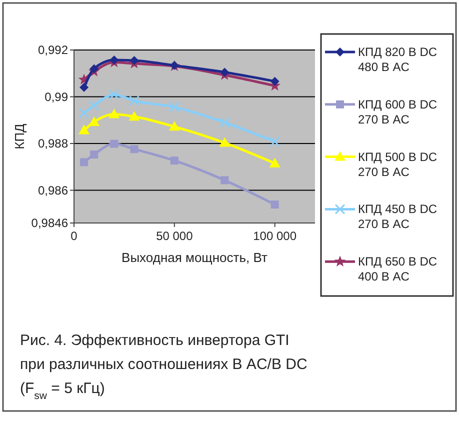 The width and height of the screenshot is (459, 428). What do you see at coordinates (53, 190) in the screenshot?
I see `y-tick-label: 0,986` at bounding box center [53, 190].